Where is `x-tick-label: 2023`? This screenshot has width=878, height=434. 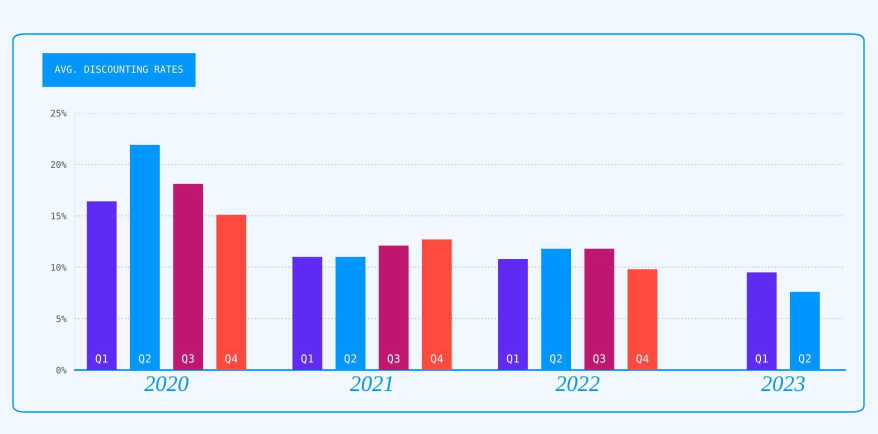 x-tick-label: 2023 is located at coordinates (783, 384).